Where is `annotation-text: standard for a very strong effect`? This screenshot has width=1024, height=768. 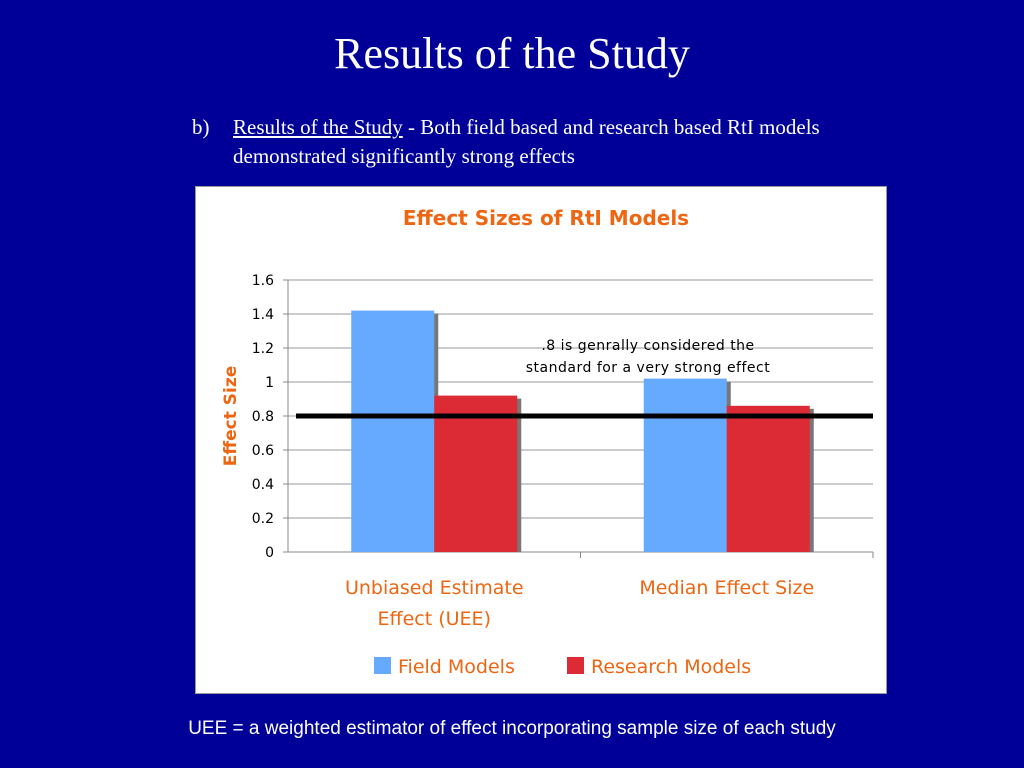
annotation-text: standard for a very strong effect is located at coordinates (648, 368).